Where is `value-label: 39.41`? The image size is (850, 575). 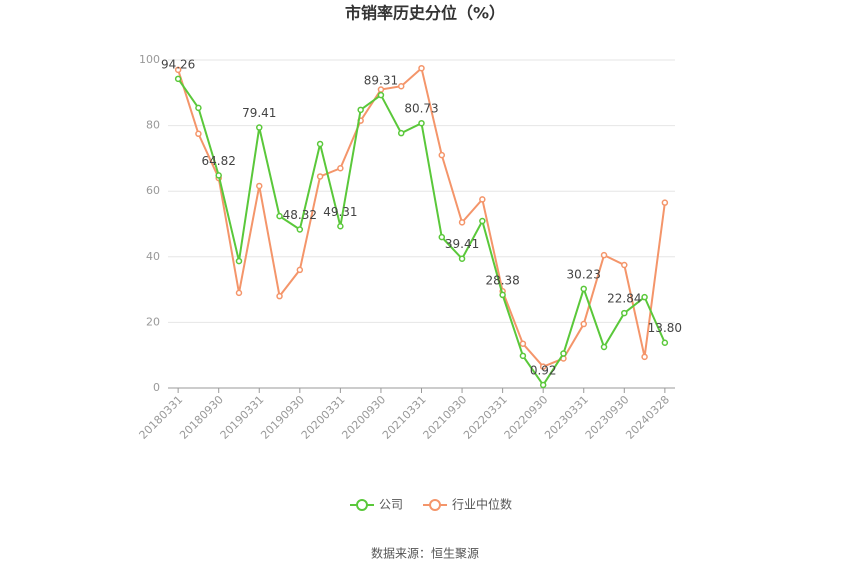 value-label: 39.41 is located at coordinates (462, 244).